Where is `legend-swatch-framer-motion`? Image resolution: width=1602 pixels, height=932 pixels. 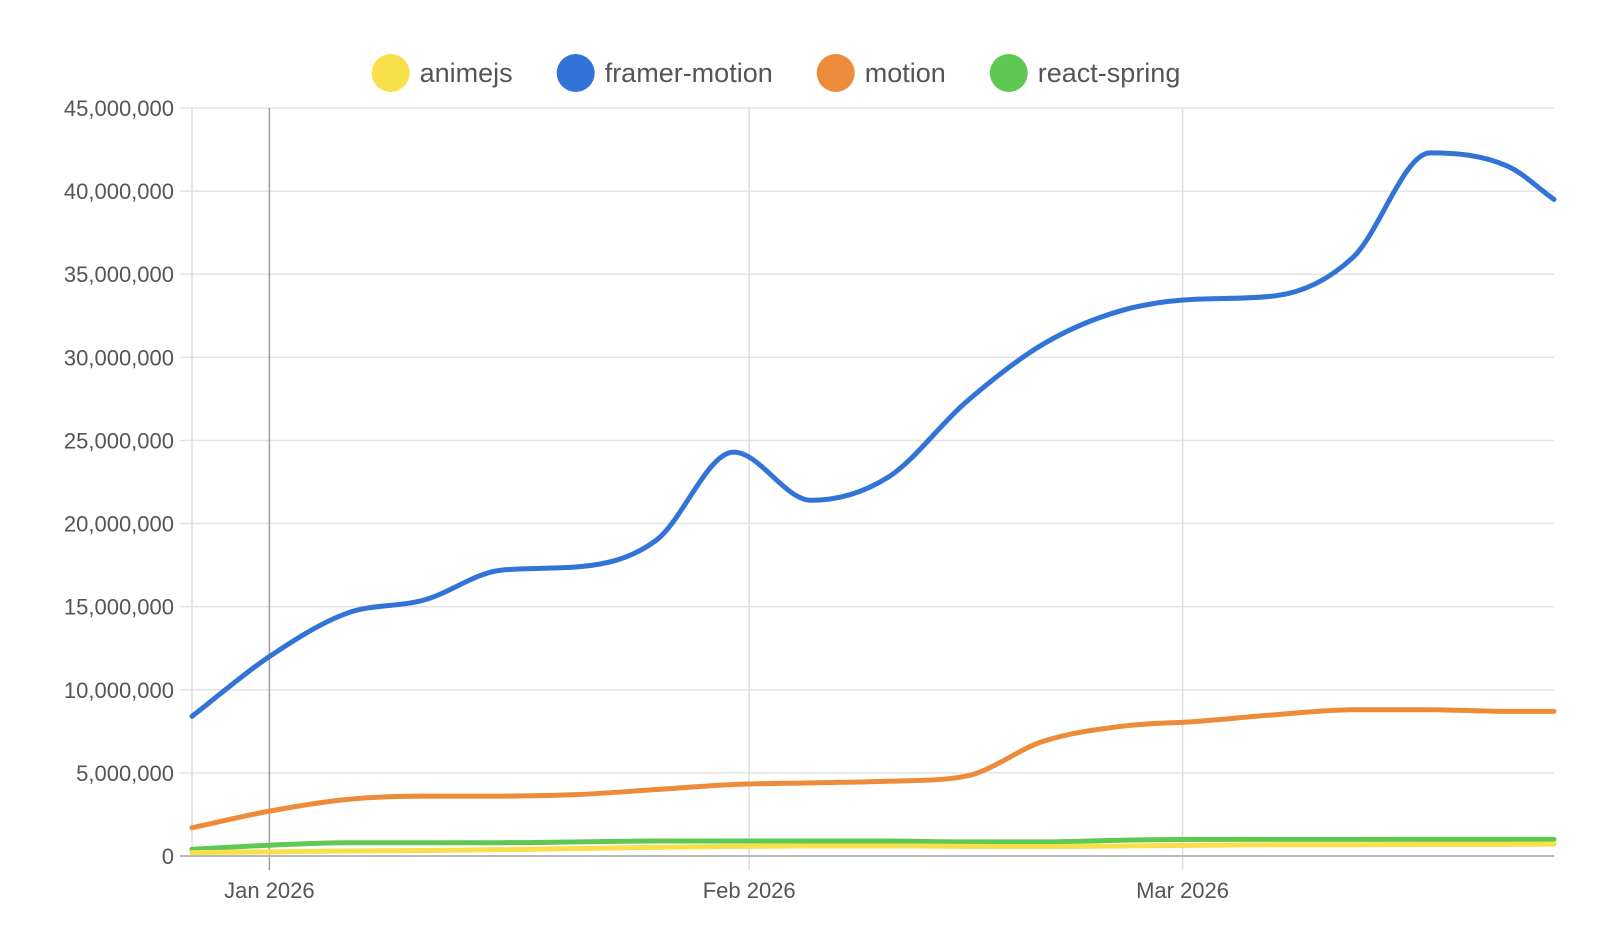 legend-swatch-framer-motion is located at coordinates (575, 73).